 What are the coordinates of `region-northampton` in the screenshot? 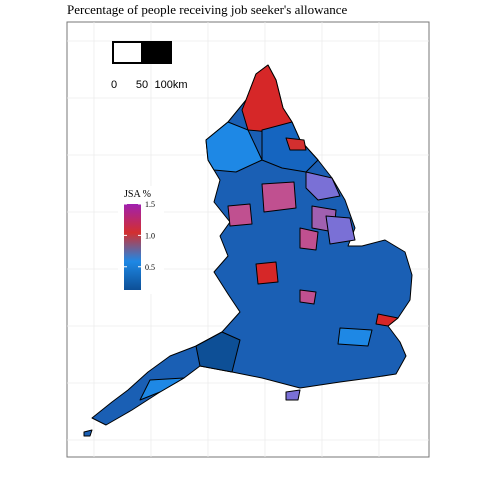 It's located at (308, 297).